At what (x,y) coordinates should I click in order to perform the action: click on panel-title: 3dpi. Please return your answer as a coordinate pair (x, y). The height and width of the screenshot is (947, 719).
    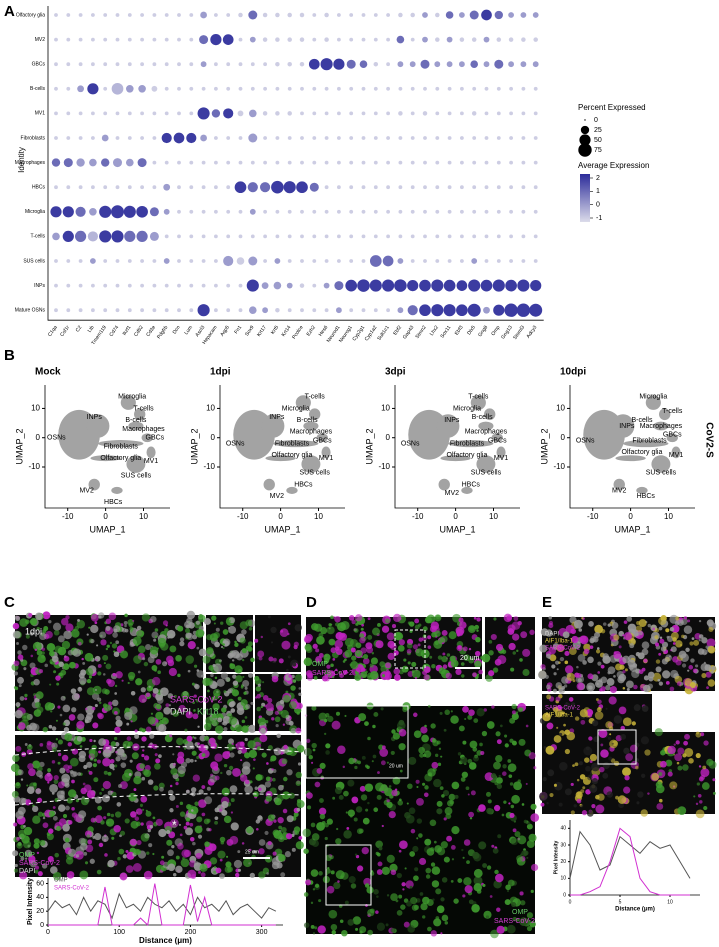
    Looking at the image, I should click on (395, 372).